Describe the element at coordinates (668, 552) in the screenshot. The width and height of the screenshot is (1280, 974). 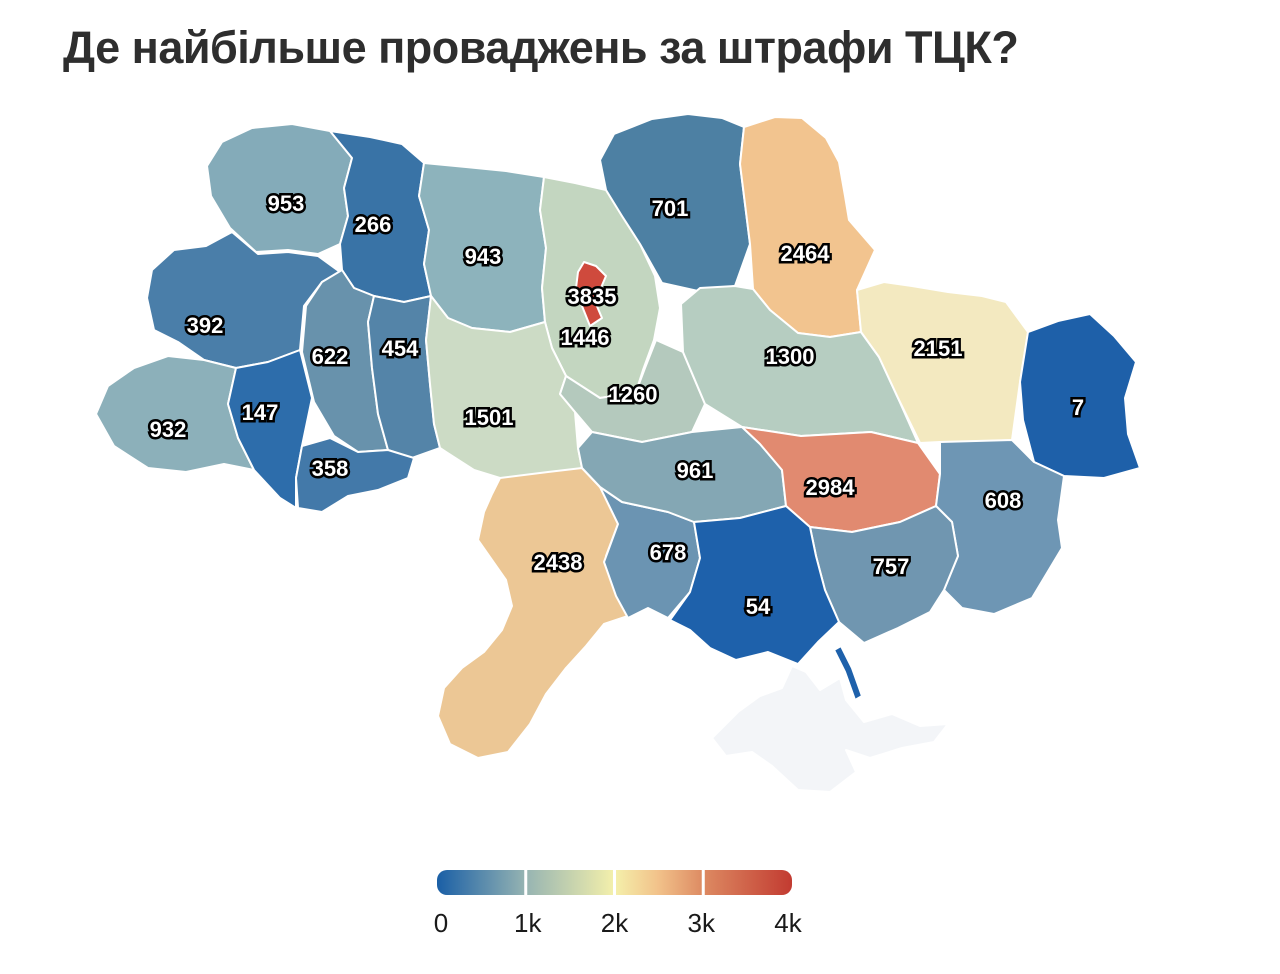
I see `region-value-label-mykolaiv: 678` at that location.